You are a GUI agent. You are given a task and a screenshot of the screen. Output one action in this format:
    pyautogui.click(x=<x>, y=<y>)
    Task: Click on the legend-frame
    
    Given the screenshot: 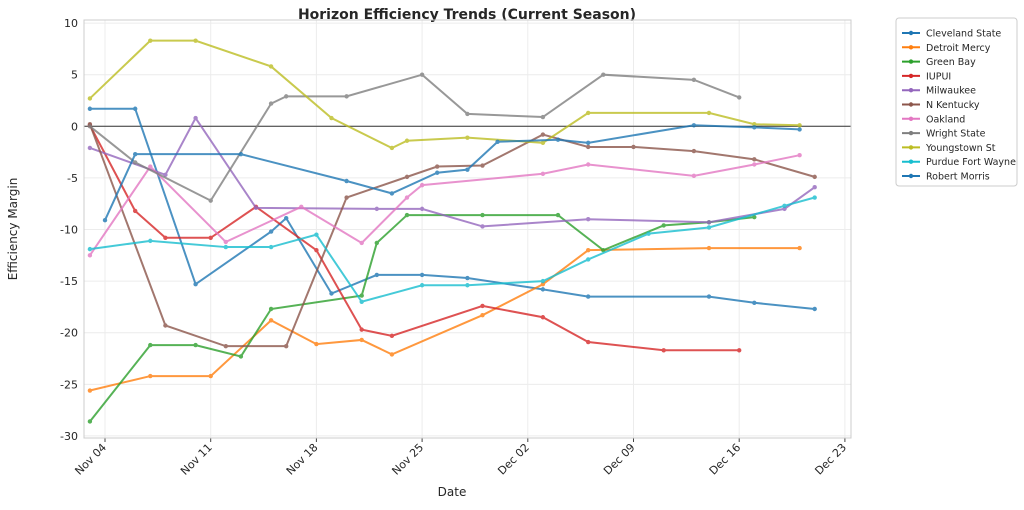 What is the action you would take?
    pyautogui.click(x=956, y=102)
    